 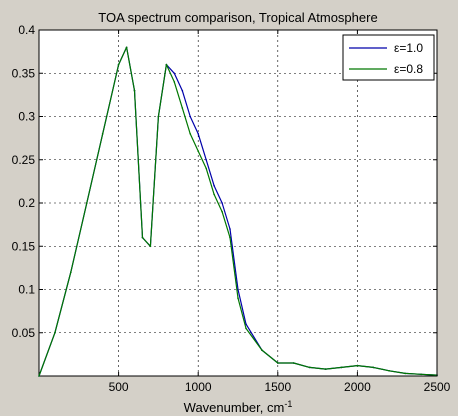 I want to click on x-tick-label: 2500, so click(x=437, y=387).